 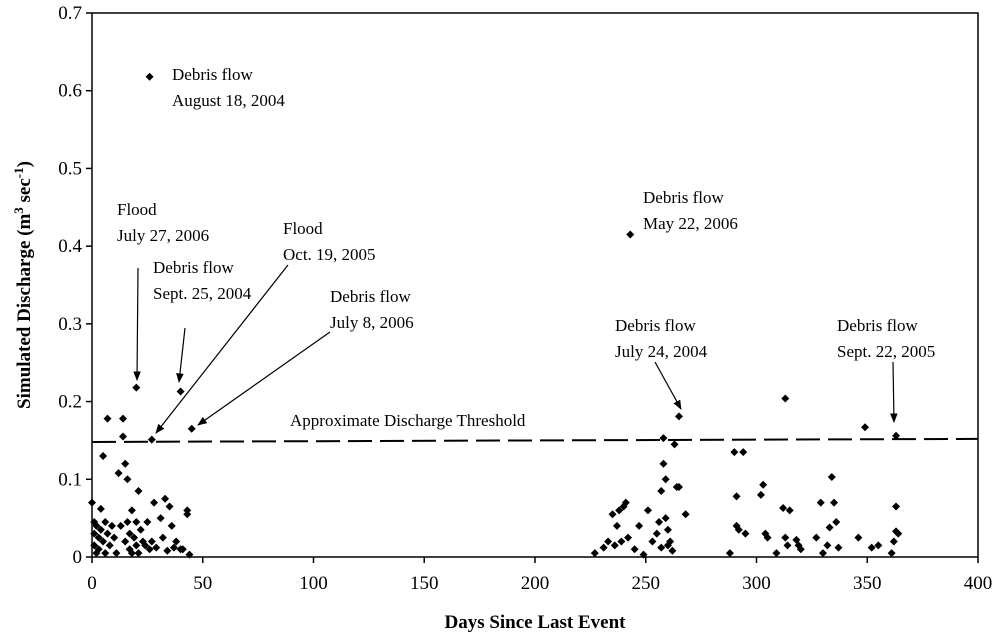 What do you see at coordinates (646, 583) in the screenshot?
I see `x-tick-label: 250` at bounding box center [646, 583].